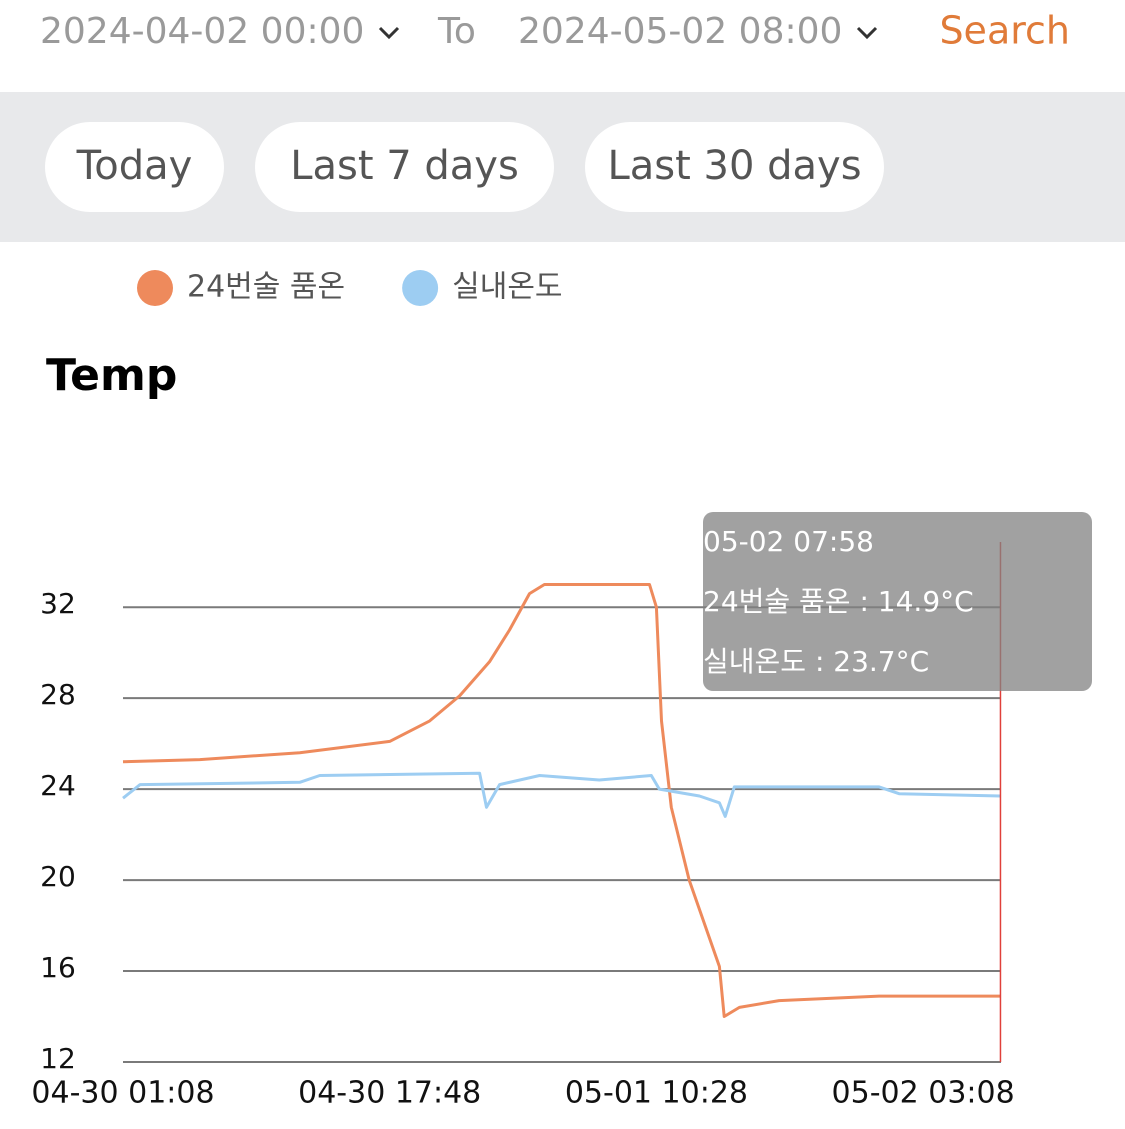  Describe the element at coordinates (923, 1093) in the screenshot. I see `x-tick-label: 05-02 03:08` at that location.